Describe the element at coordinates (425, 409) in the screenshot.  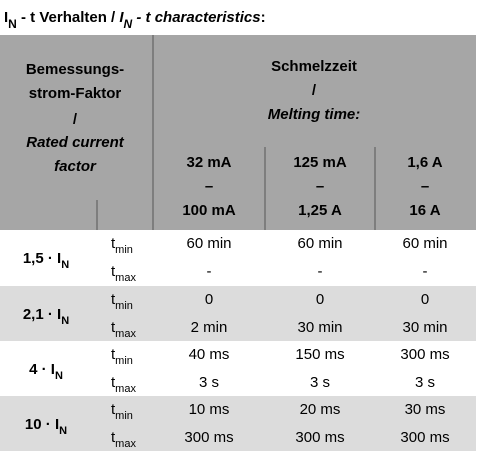
I see `cell: 30 ms` at that location.